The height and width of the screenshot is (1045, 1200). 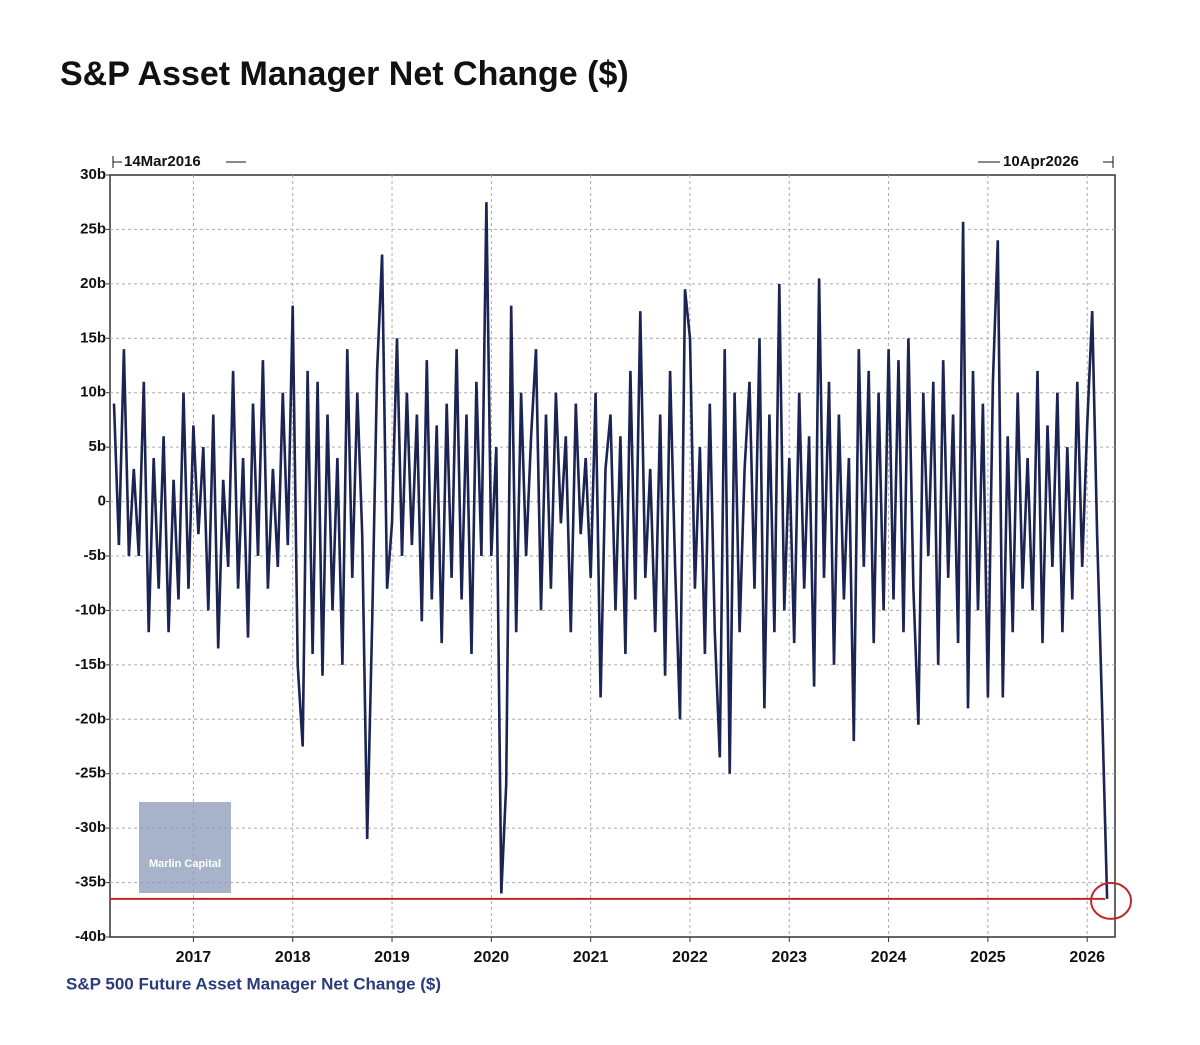 What do you see at coordinates (591, 957) in the screenshot?
I see `x-tick-label: 2021` at bounding box center [591, 957].